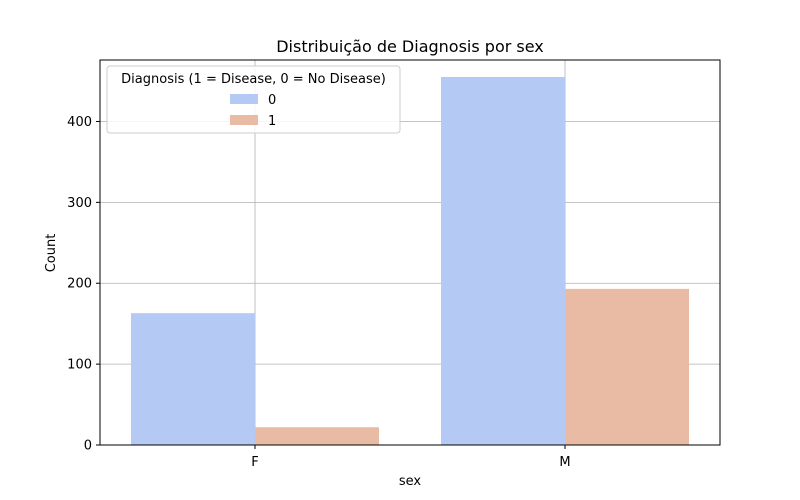  Describe the element at coordinates (272, 100) in the screenshot. I see `legend-label-0: 0` at that location.